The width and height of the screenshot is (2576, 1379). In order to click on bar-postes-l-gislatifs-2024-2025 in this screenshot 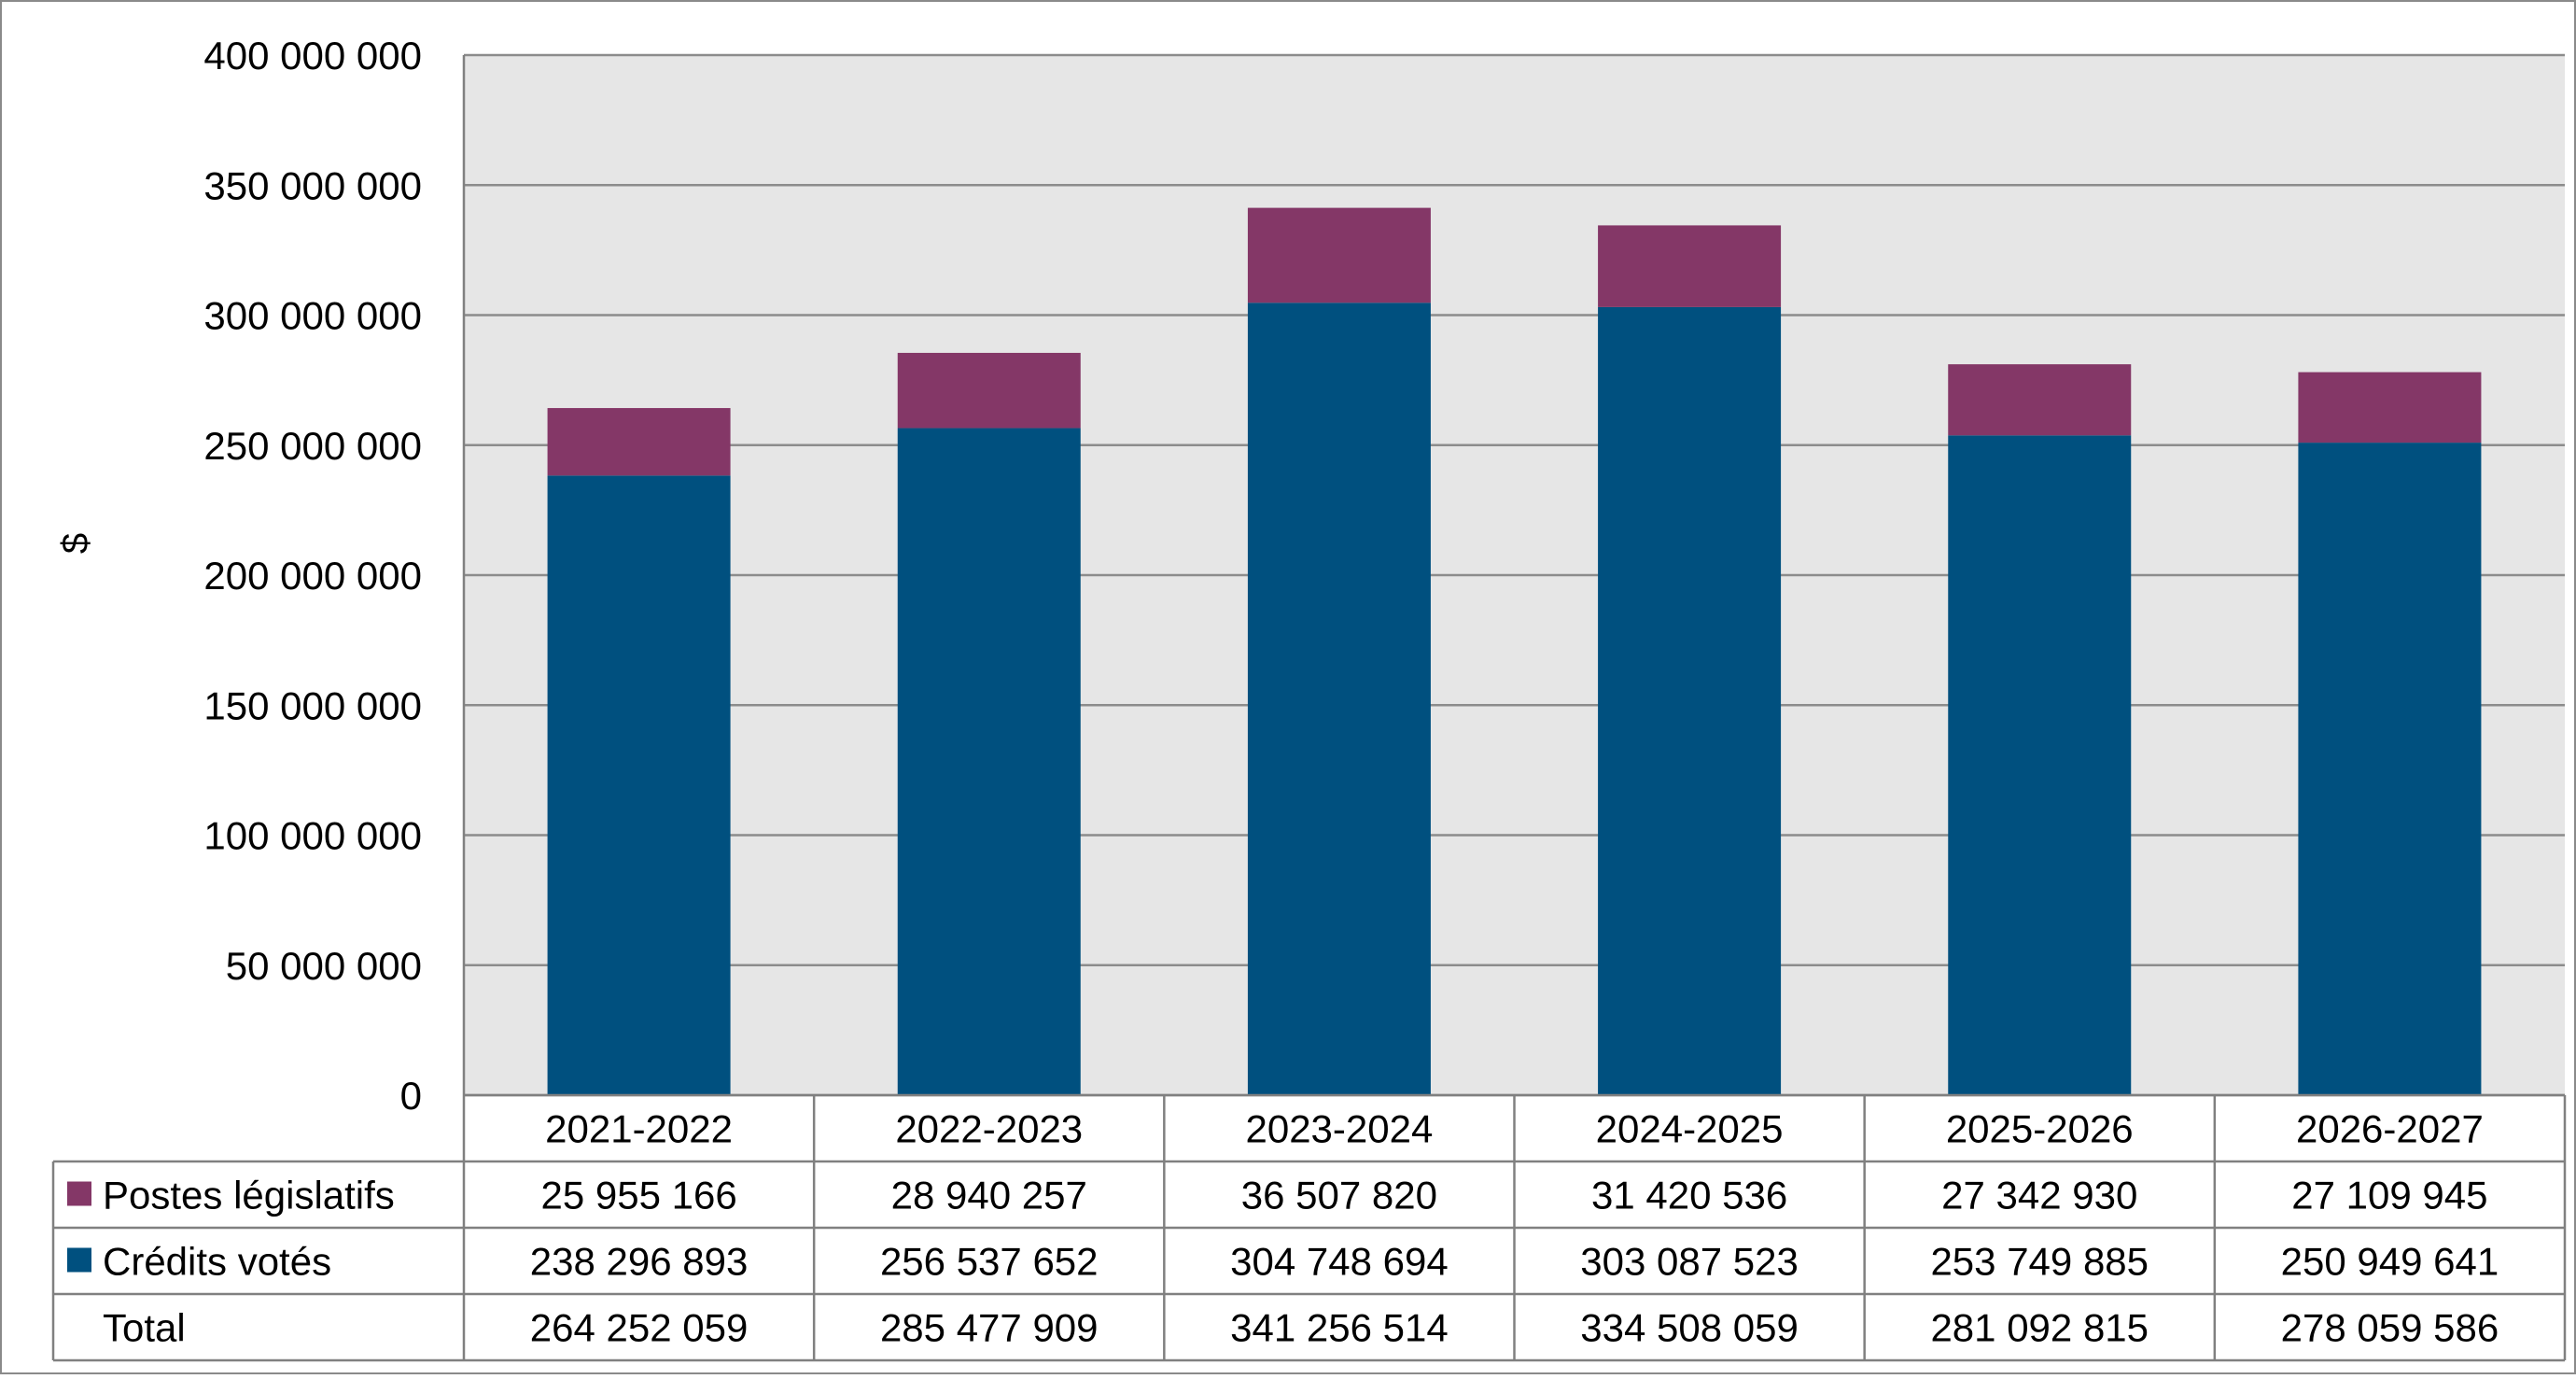, I will do `click(1690, 266)`.